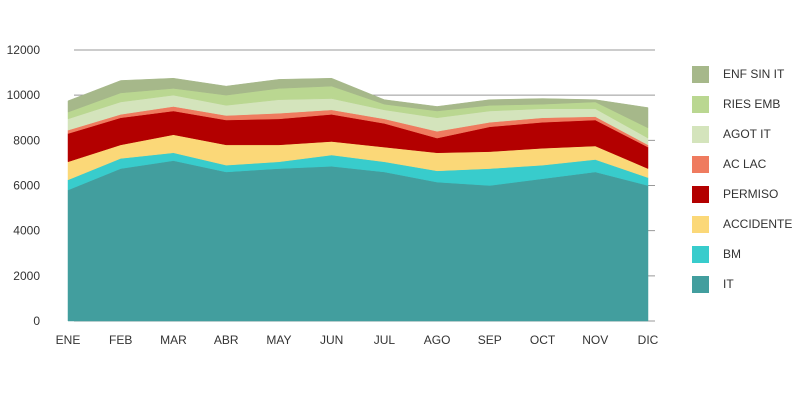  Describe the element at coordinates (26, 276) in the screenshot. I see `y-tick-label: 2000` at that location.